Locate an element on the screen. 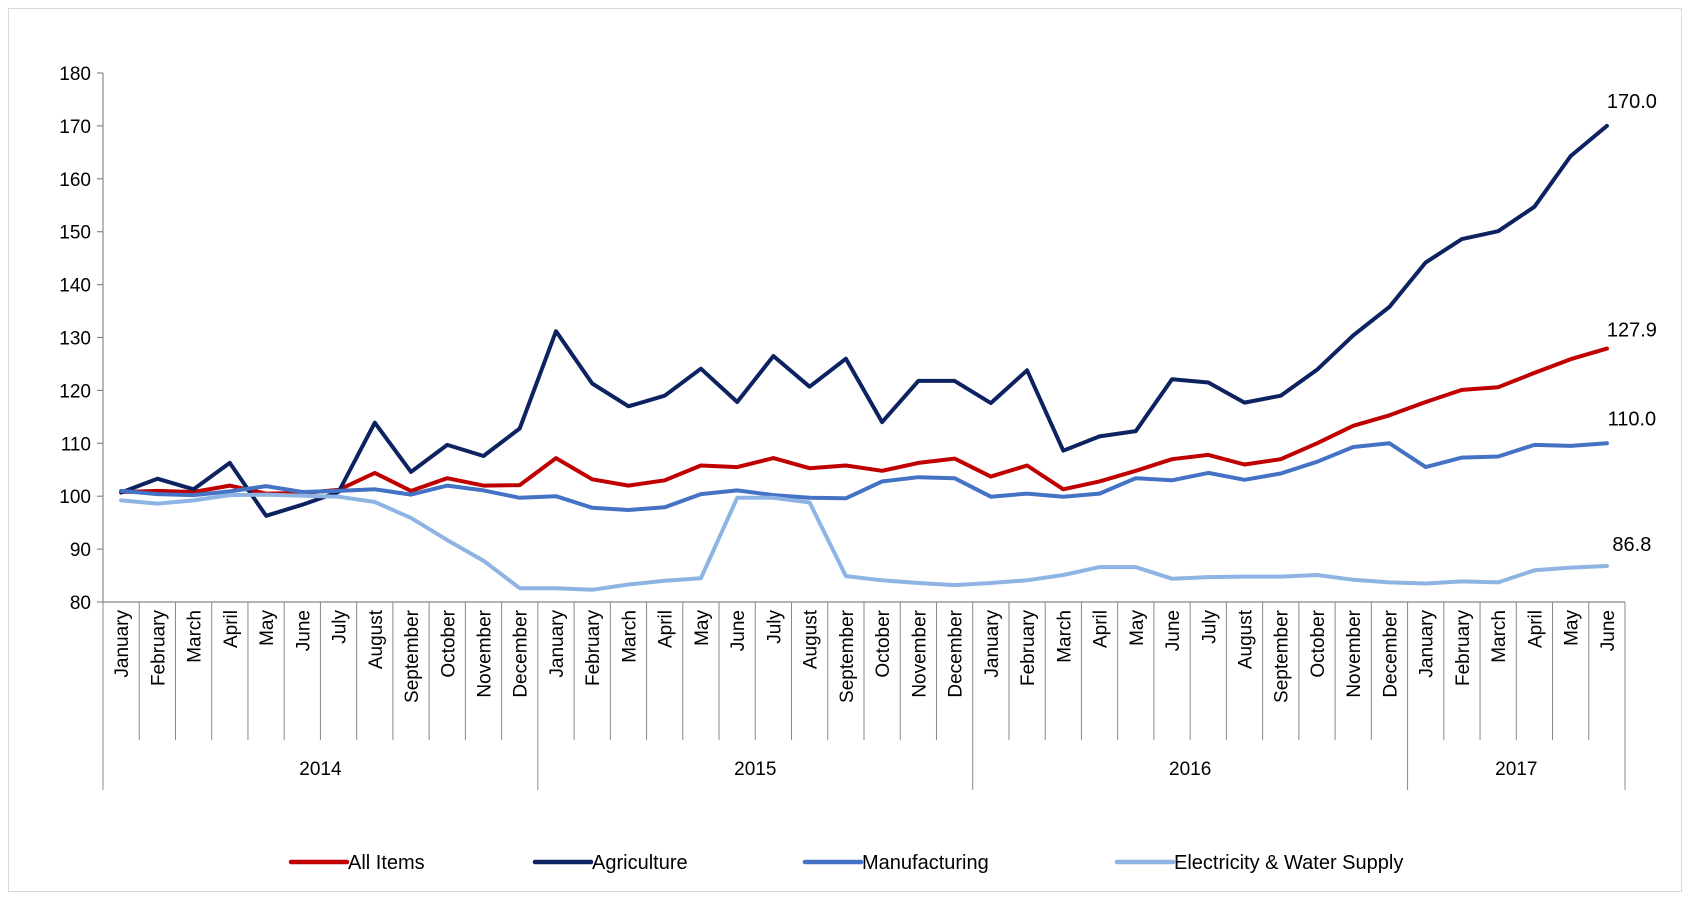 The width and height of the screenshot is (1692, 900). y-axis: 80 90 100 110 120 130 140 150 160 170 180 is located at coordinates (81, 339).